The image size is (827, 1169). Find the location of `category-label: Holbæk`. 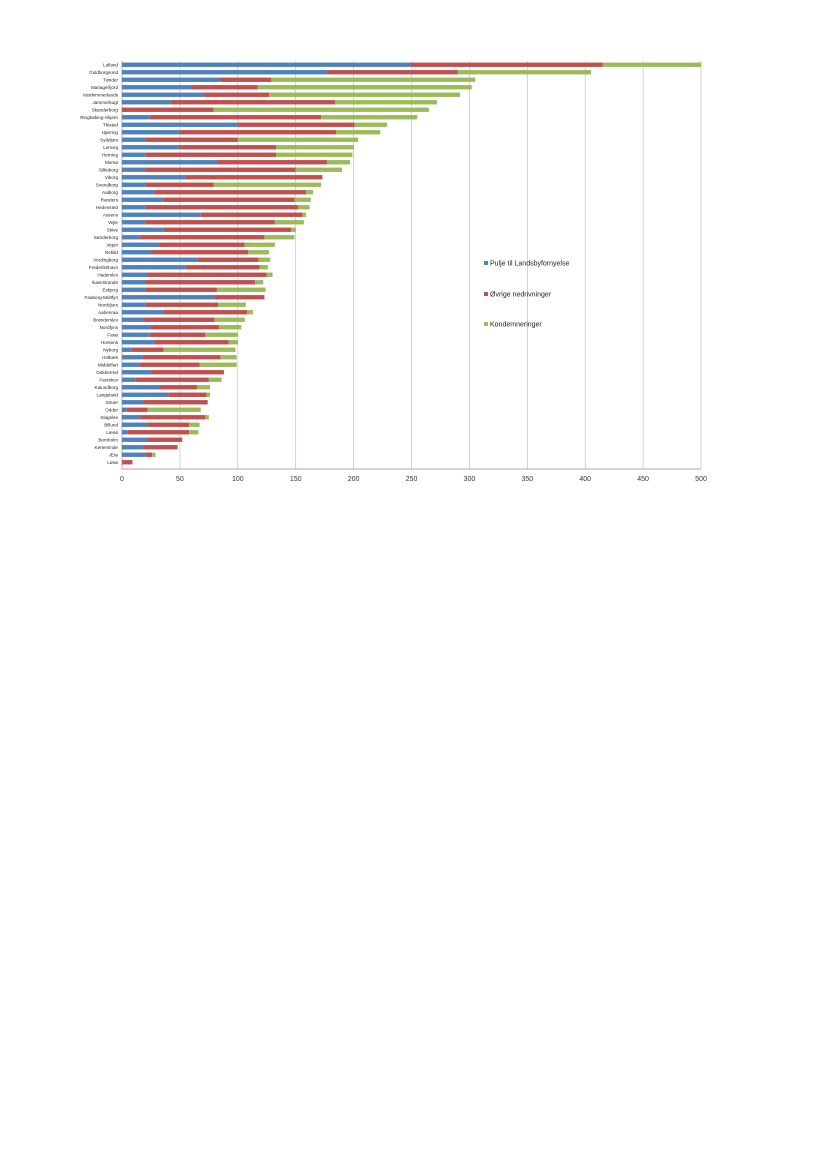

category-label: Holbæk is located at coordinates (110, 357).